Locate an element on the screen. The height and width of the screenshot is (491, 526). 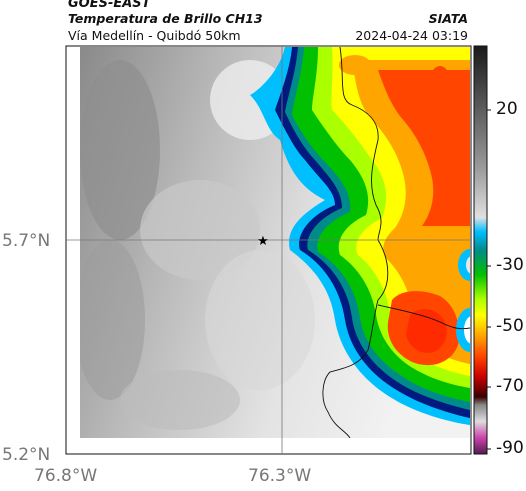
colorbar-label: -50 is located at coordinates (510, 326).